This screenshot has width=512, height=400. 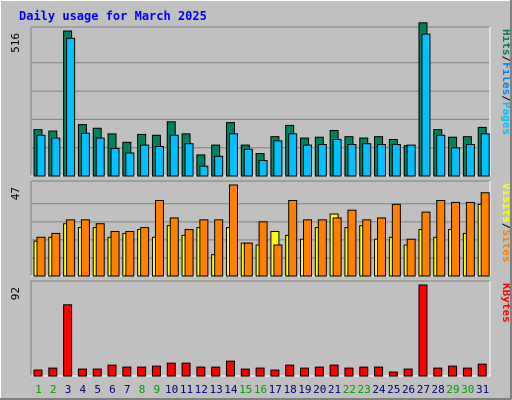 I want to click on day-label: 7, so click(x=127, y=389).